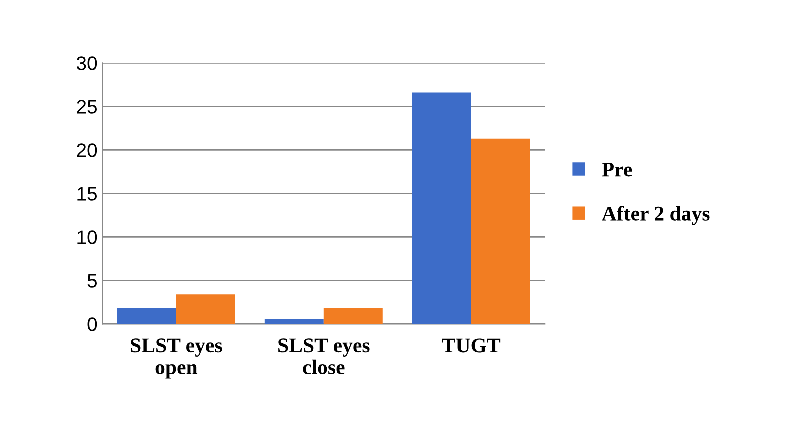  What do you see at coordinates (87, 107) in the screenshot?
I see `y-tick-label: 25` at bounding box center [87, 107].